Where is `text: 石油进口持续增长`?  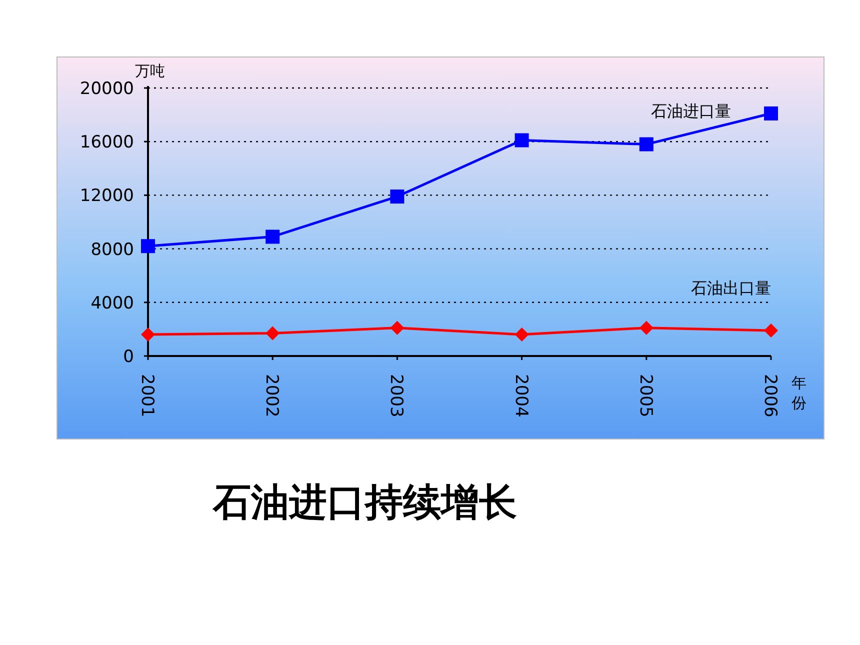
text: 石油进口持续增长 is located at coordinates (364, 502).